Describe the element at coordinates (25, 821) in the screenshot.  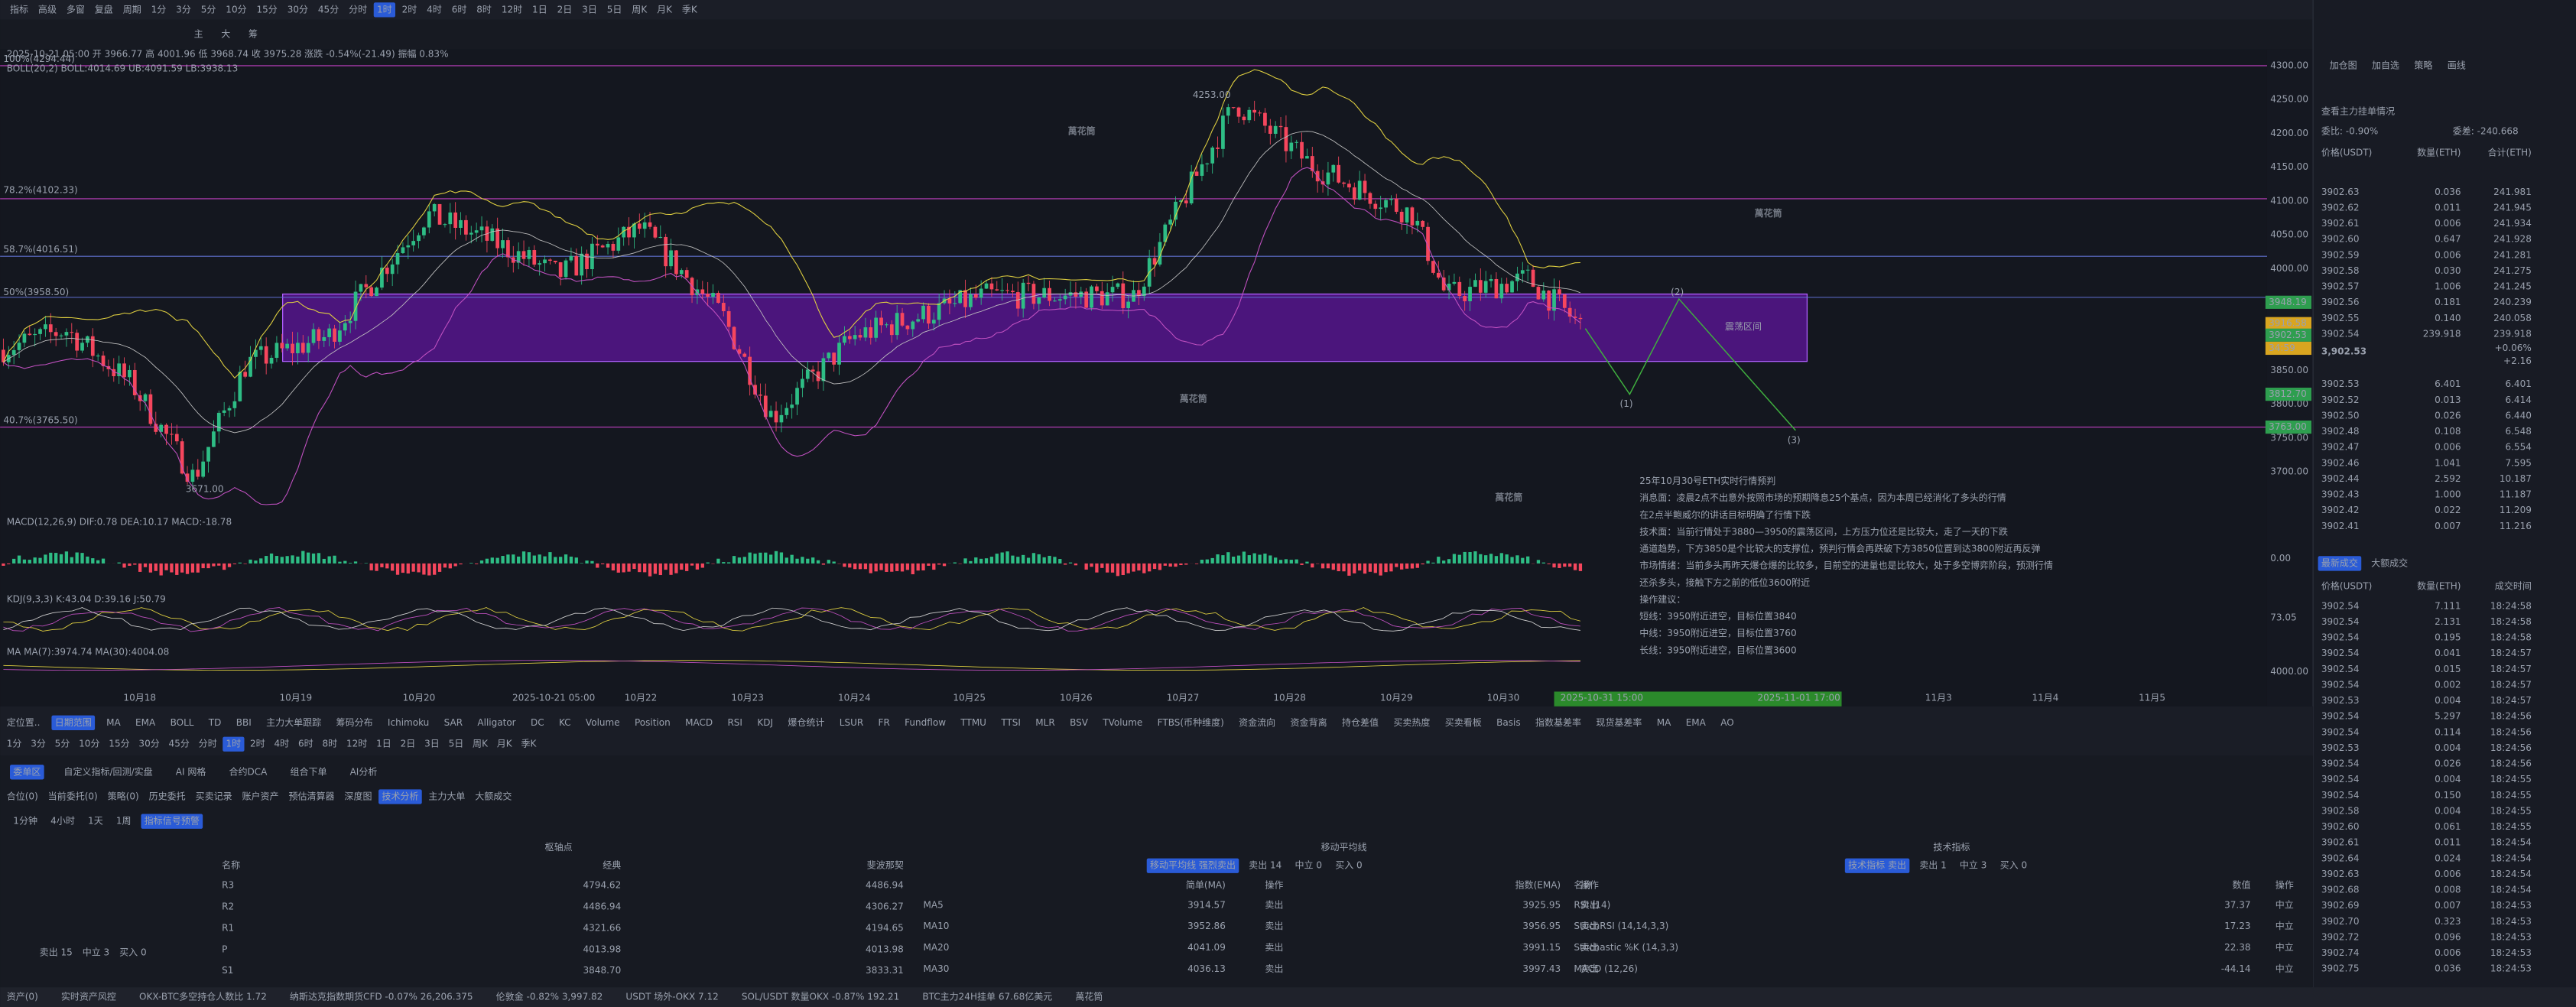
I see `control: 1分钟` at that location.